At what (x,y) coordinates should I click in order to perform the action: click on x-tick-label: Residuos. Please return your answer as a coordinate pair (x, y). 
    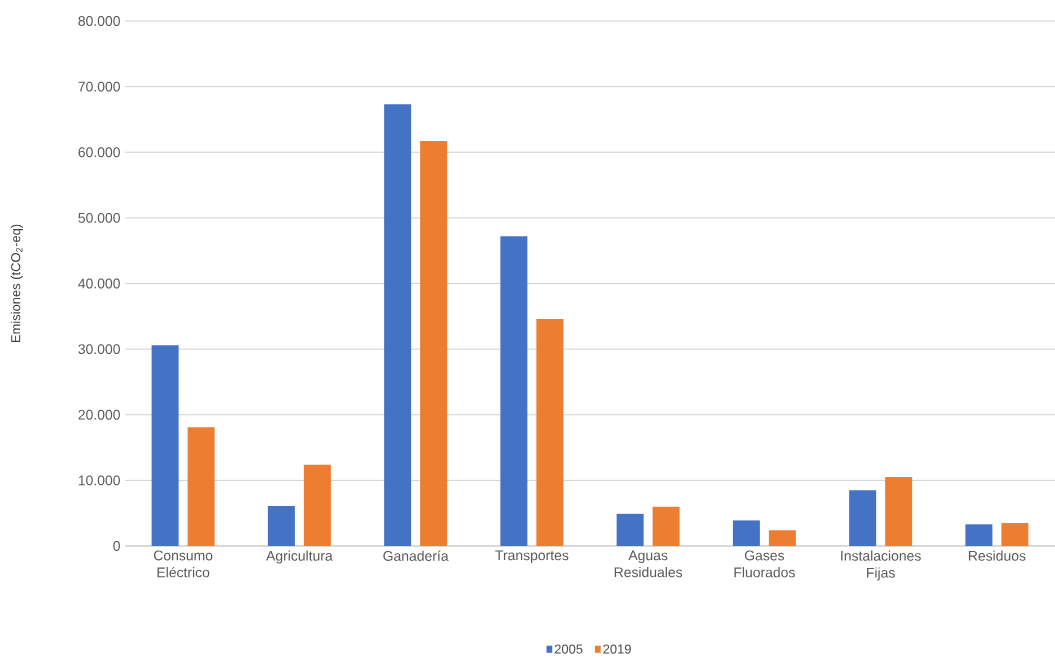
    Looking at the image, I should click on (997, 555).